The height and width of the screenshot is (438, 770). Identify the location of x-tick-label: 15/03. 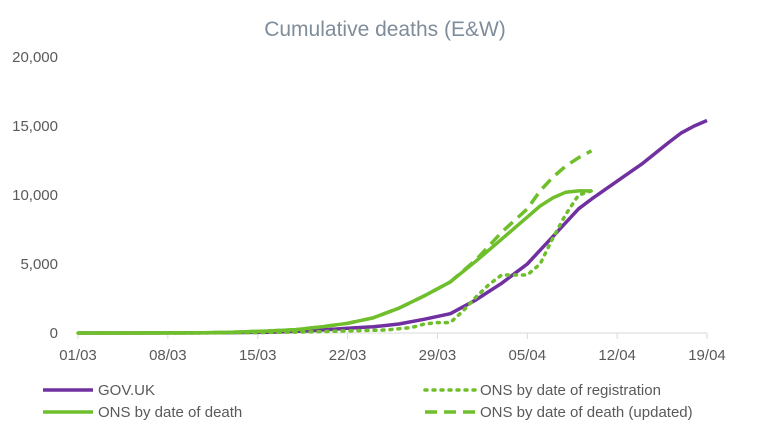
(258, 355).